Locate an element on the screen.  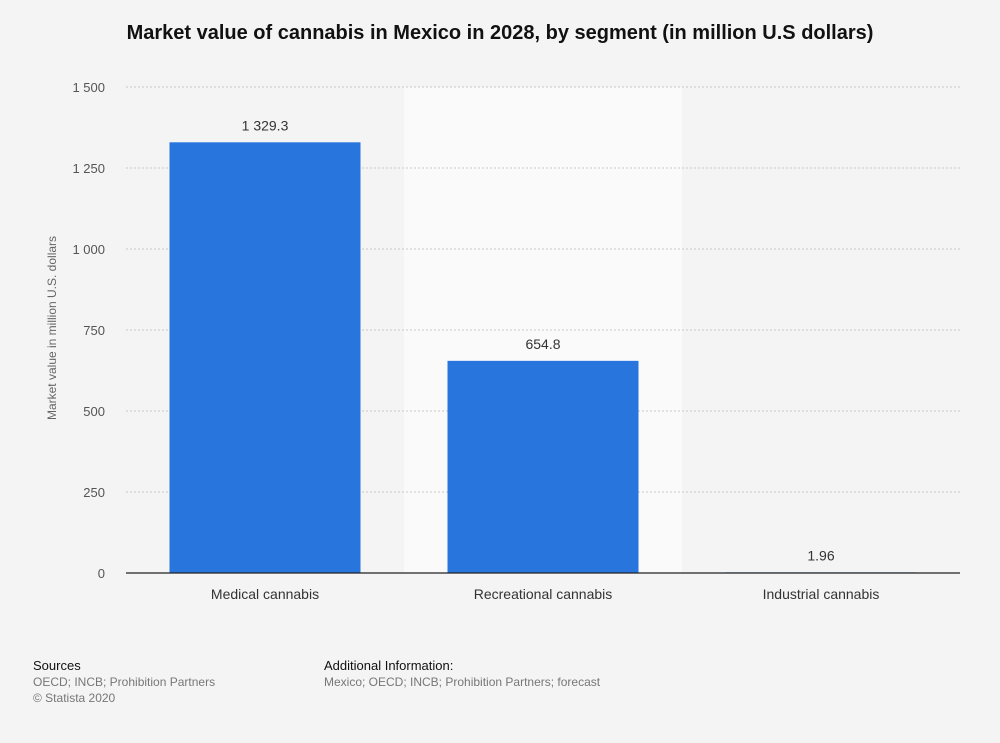
copyright-line: © Statista 2020 is located at coordinates (74, 698).